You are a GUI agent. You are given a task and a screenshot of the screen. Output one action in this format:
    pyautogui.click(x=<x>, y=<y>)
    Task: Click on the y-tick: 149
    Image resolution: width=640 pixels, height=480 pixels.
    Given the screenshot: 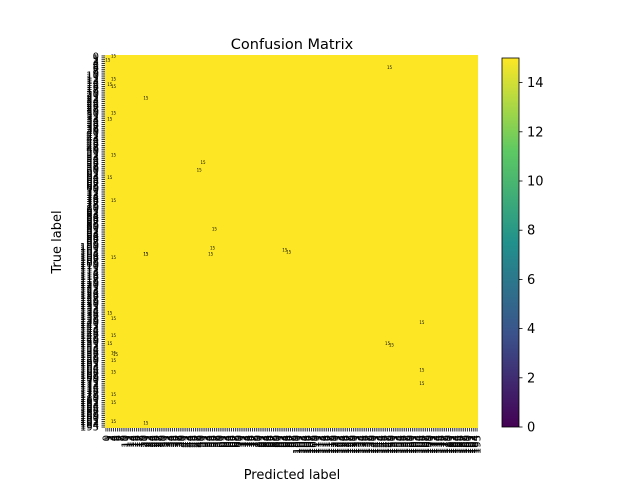 What is the action you would take?
    pyautogui.click(x=92, y=340)
    